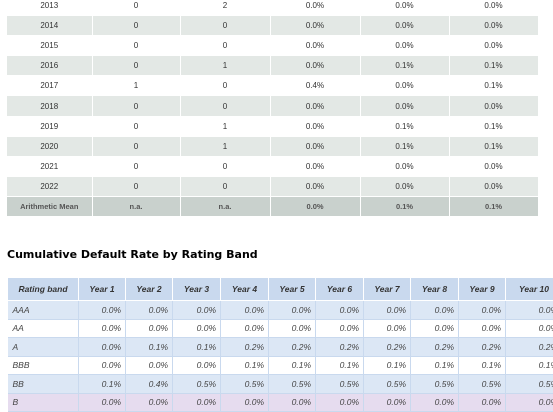 The width and height of the screenshot is (553, 412). What do you see at coordinates (102, 289) in the screenshot?
I see `year-header: Year 1` at bounding box center [102, 289].